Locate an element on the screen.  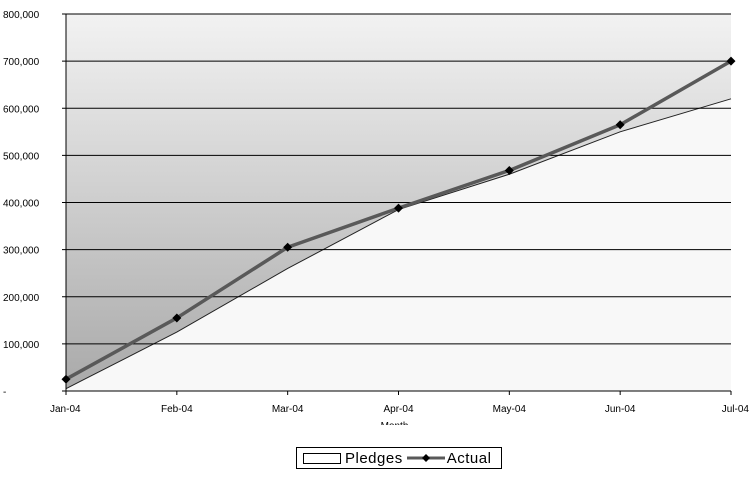
actual-swatch is located at coordinates (425, 458).